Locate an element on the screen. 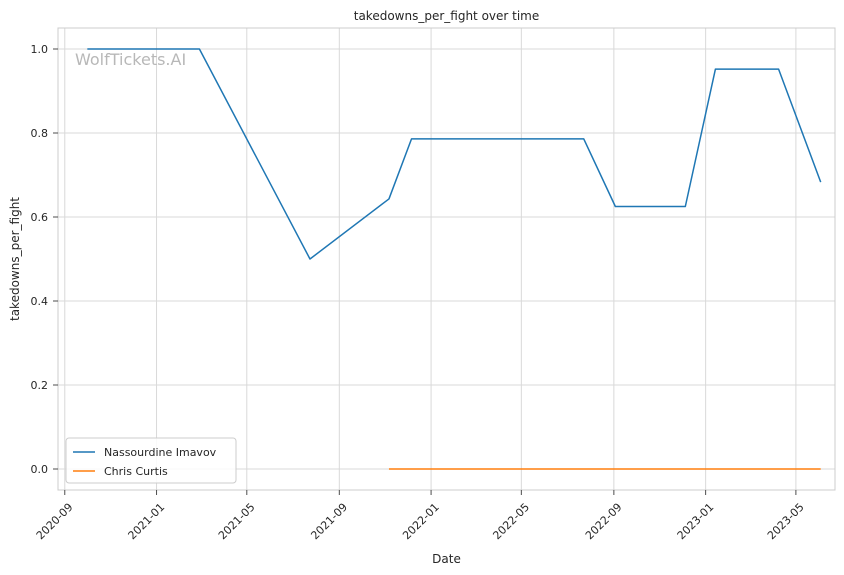 The height and width of the screenshot is (575, 844). x-tick-label: 2023-01 is located at coordinates (696, 522).